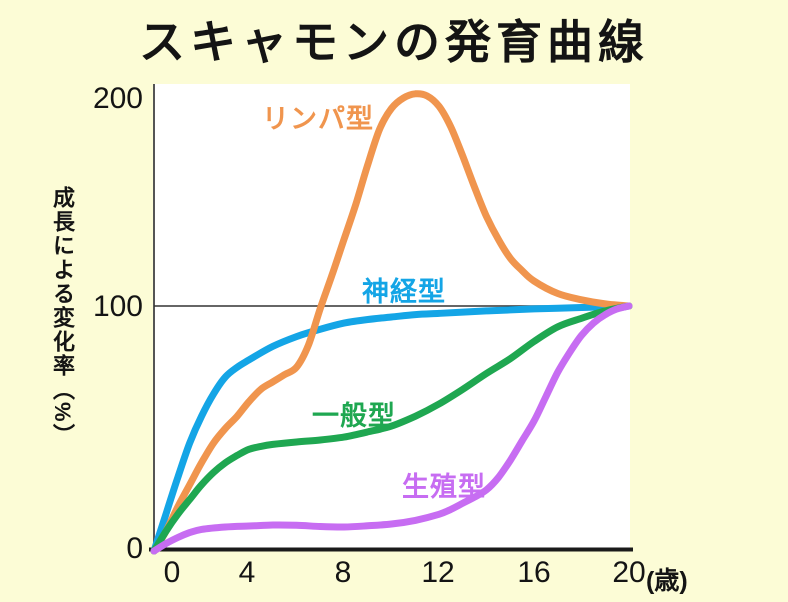  Describe the element at coordinates (629, 572) in the screenshot. I see `x-tick-20: 20` at that location.